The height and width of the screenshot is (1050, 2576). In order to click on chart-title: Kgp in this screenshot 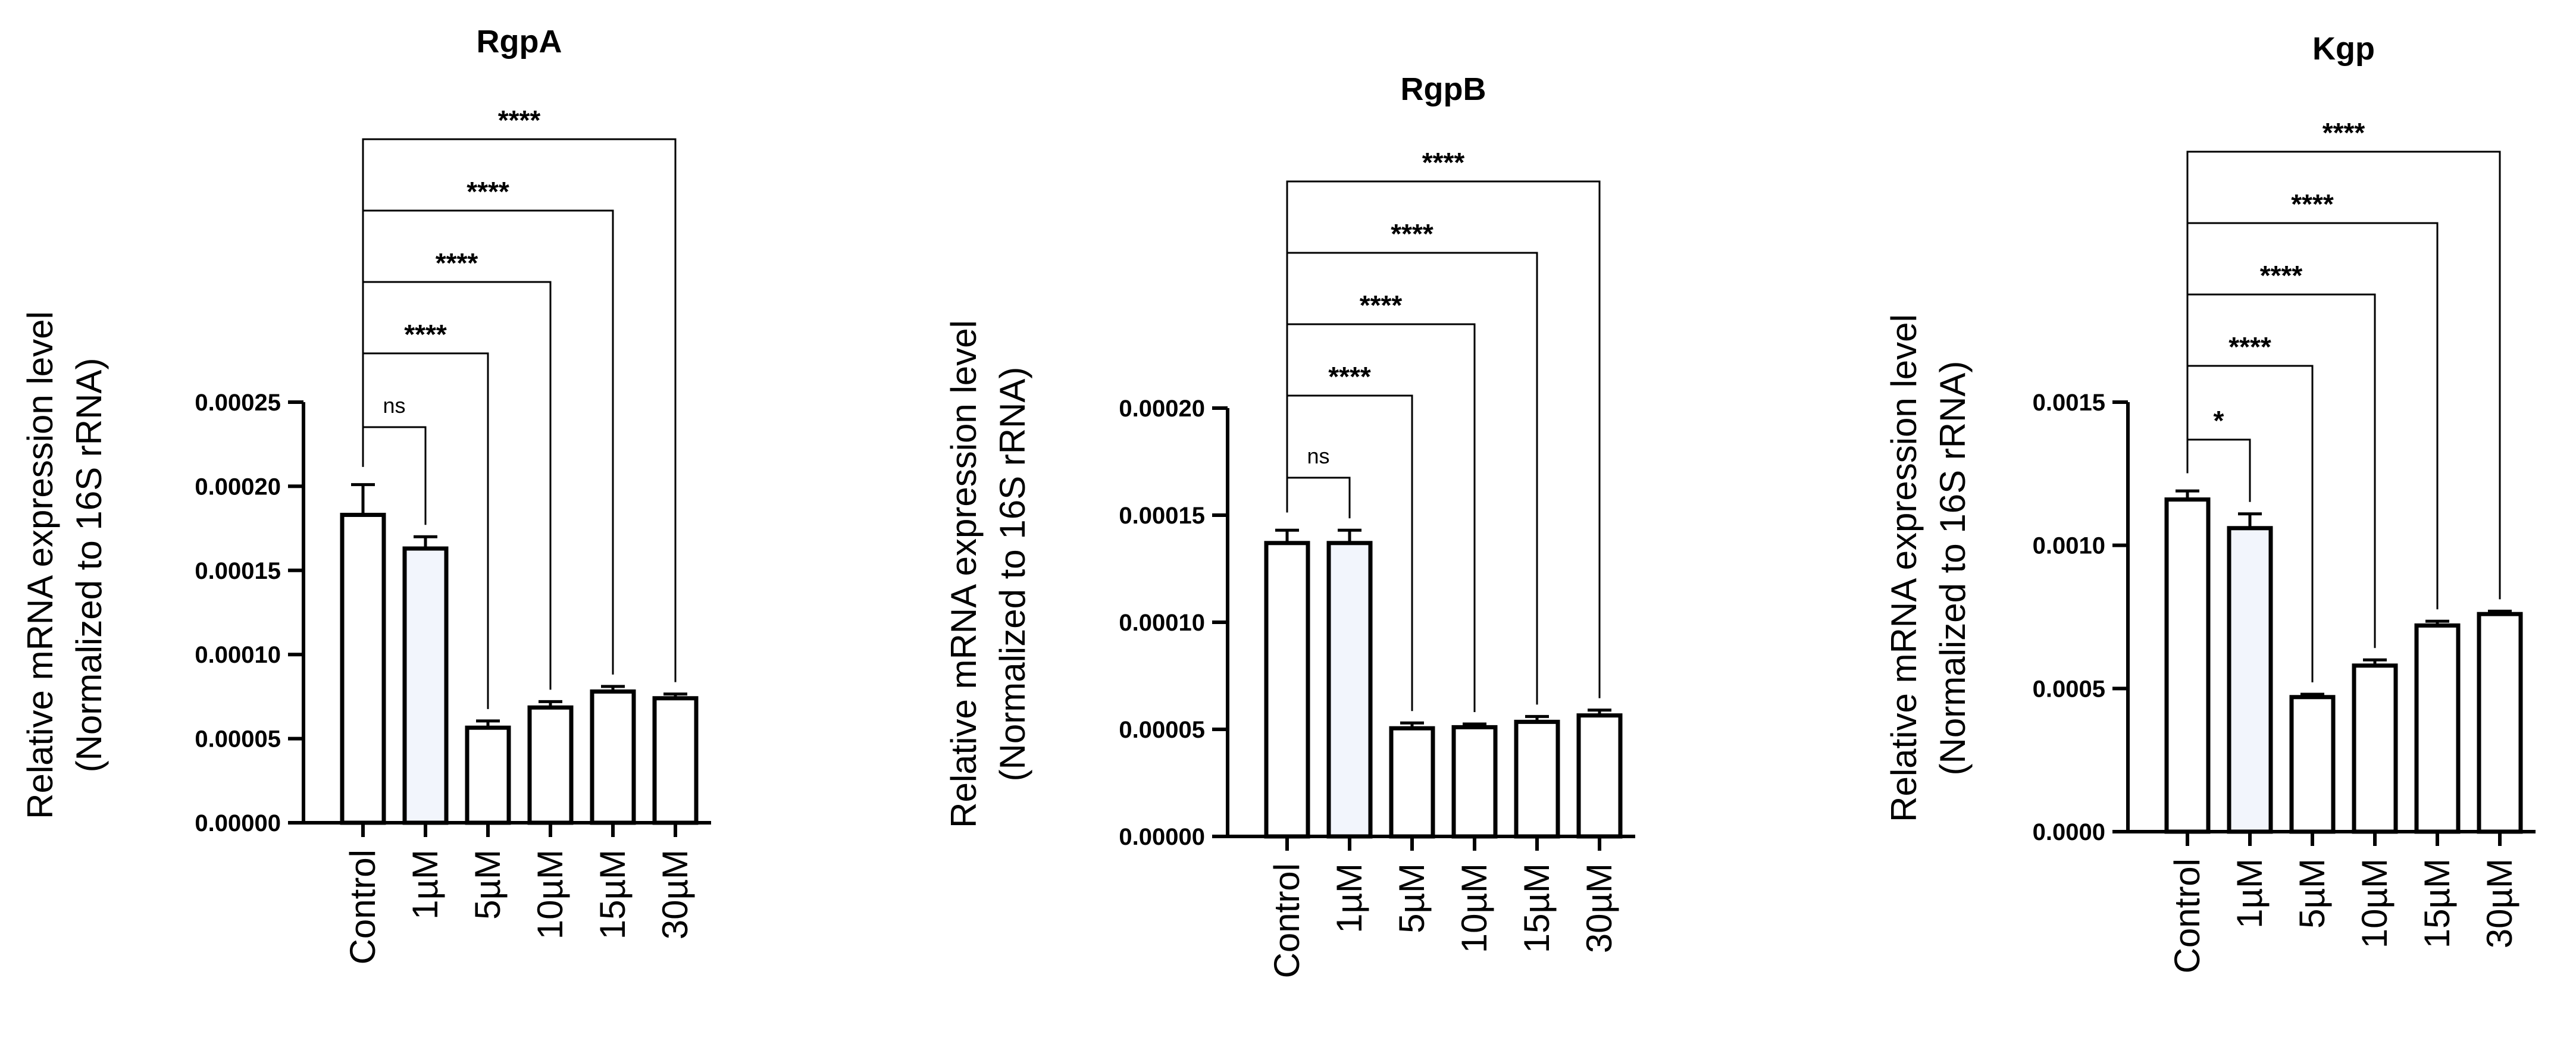, I will do `click(2343, 49)`.